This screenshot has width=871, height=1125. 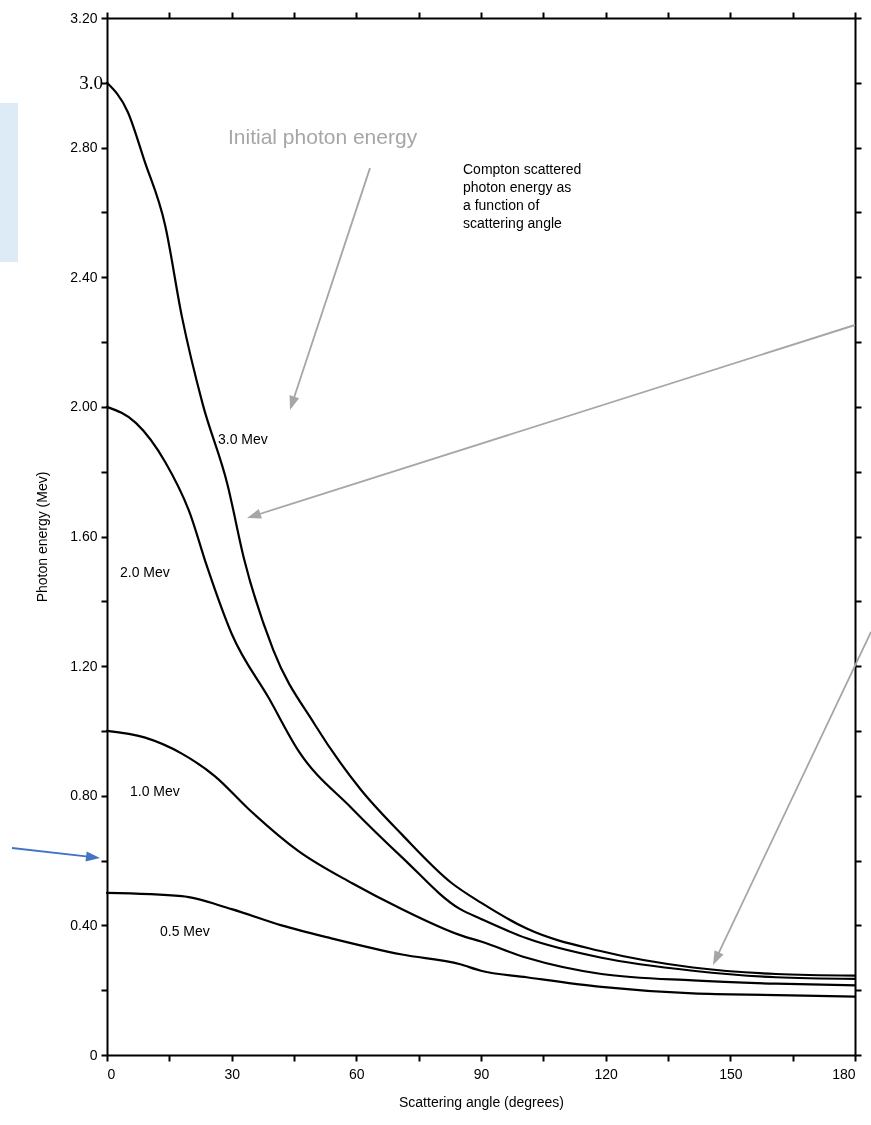 I want to click on x-tick-label: 90, so click(x=481, y=1073).